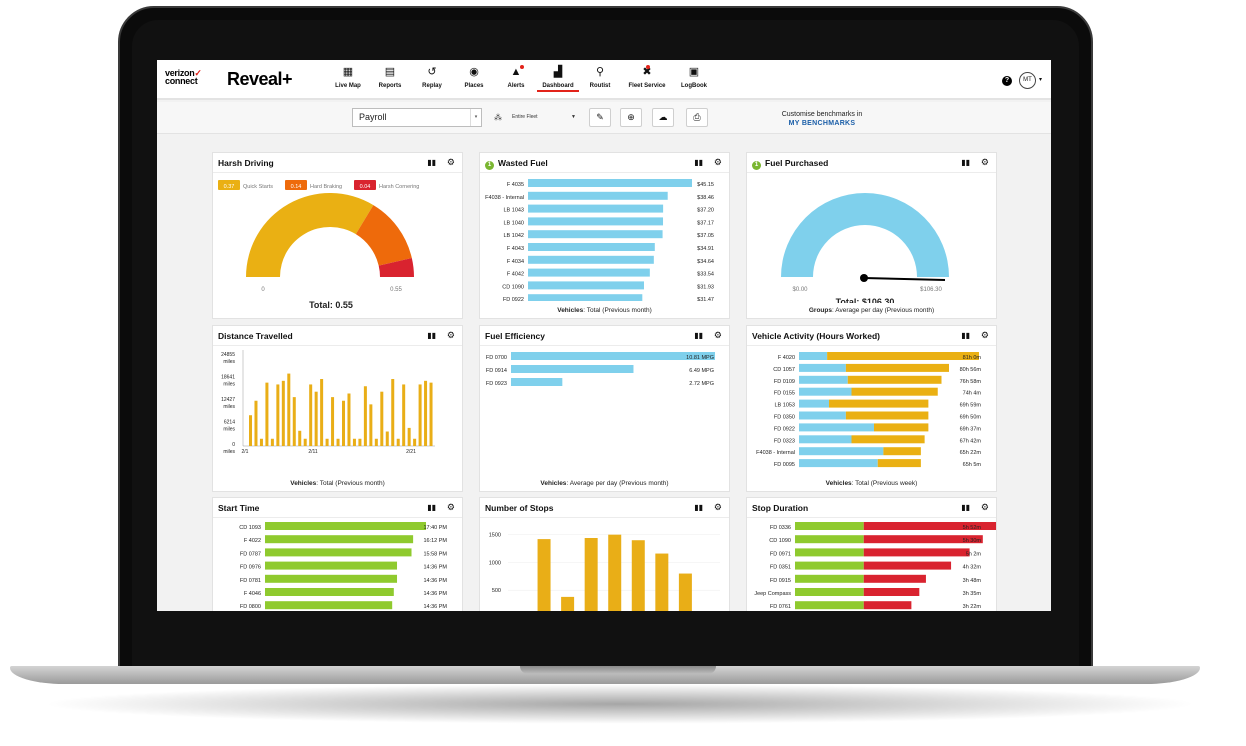 This screenshot has width=1246, height=746. What do you see at coordinates (1027, 80) in the screenshot?
I see `avatar: MT` at bounding box center [1027, 80].